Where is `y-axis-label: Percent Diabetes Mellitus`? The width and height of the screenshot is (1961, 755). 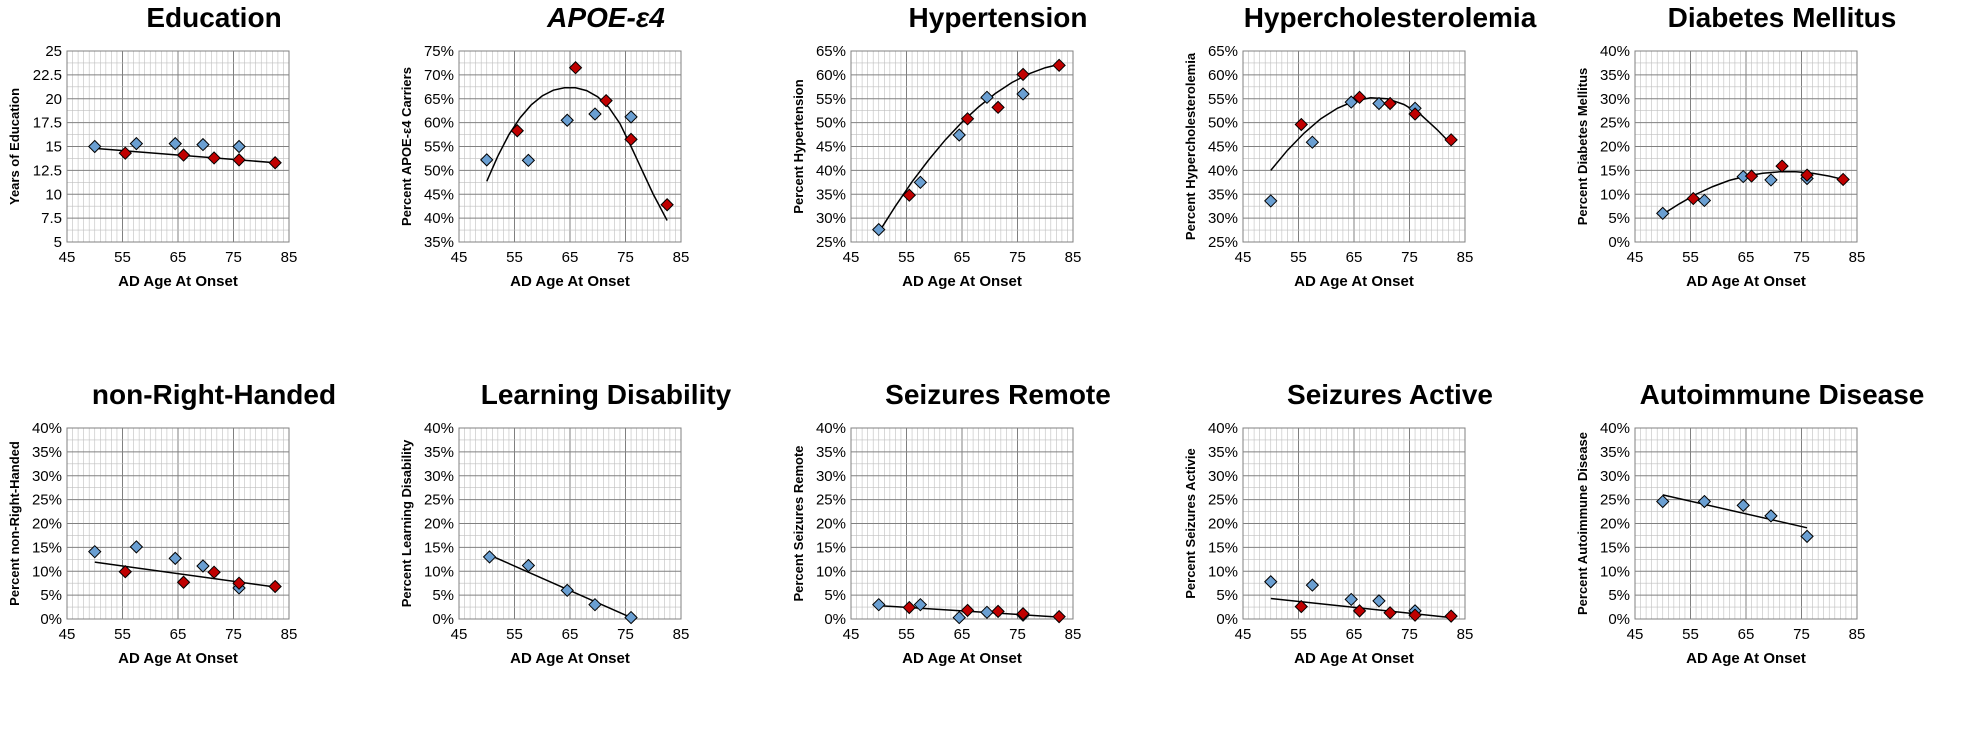
y-axis-label: Percent Diabetes Mellitus is located at coordinates (1582, 147).